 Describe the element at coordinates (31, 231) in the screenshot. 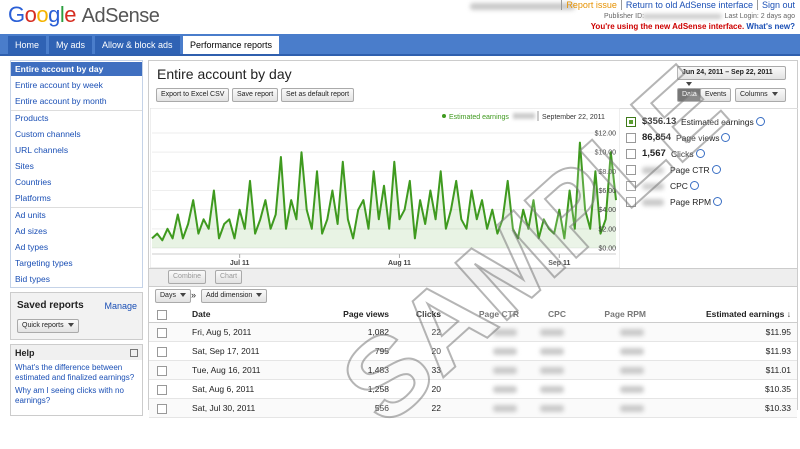

I see `sidebar-item: Ad sizes` at that location.